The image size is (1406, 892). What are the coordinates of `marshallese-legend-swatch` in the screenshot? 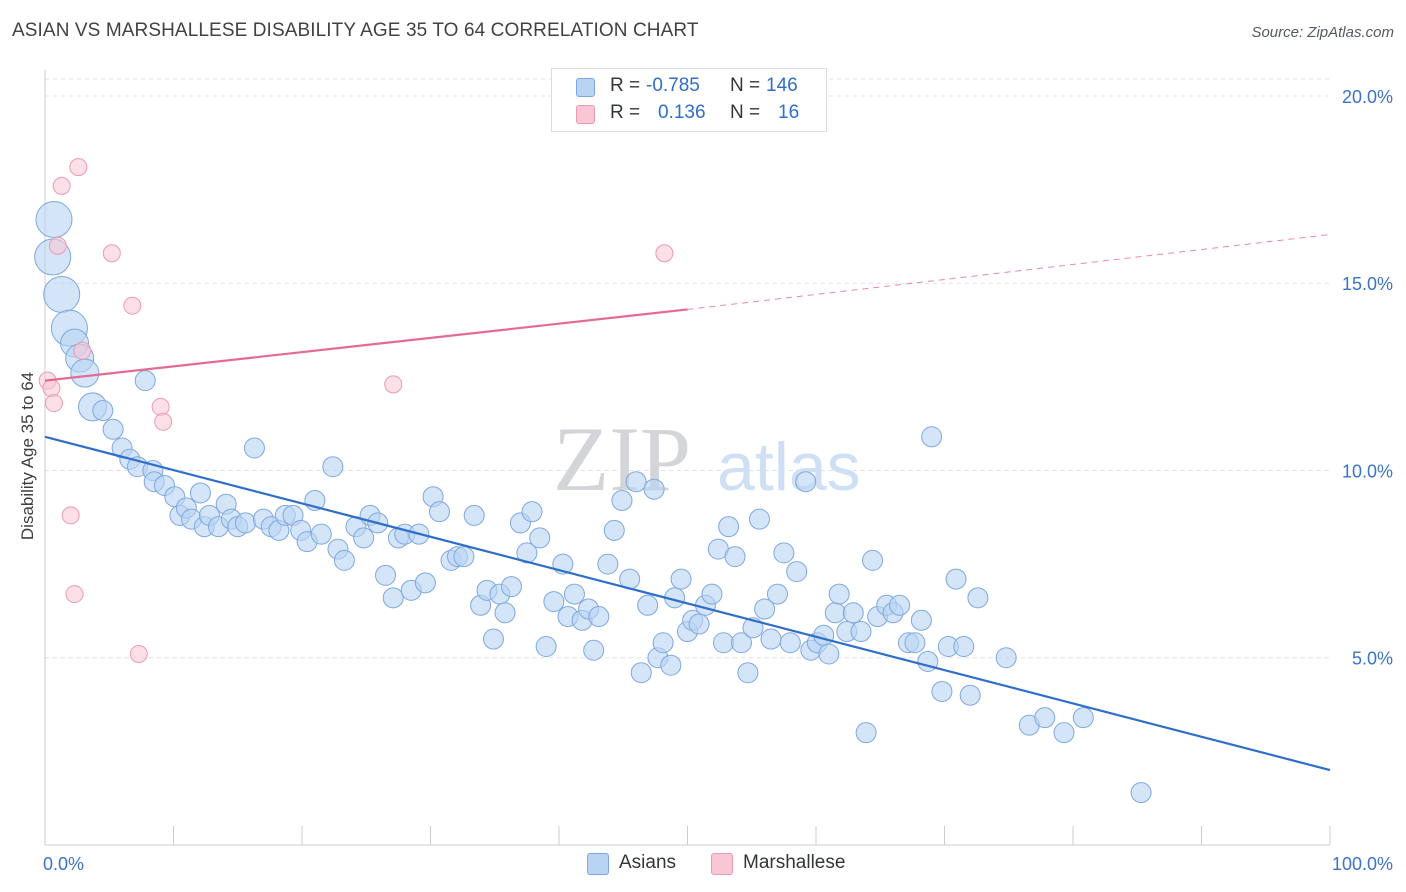 It's located at (722, 864).